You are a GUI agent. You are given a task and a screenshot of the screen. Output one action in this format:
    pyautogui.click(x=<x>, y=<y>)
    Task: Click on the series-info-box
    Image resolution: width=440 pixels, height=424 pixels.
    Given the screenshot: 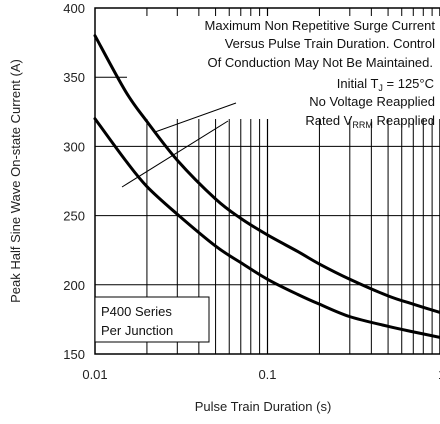 What is the action you would take?
    pyautogui.click(x=152, y=319)
    